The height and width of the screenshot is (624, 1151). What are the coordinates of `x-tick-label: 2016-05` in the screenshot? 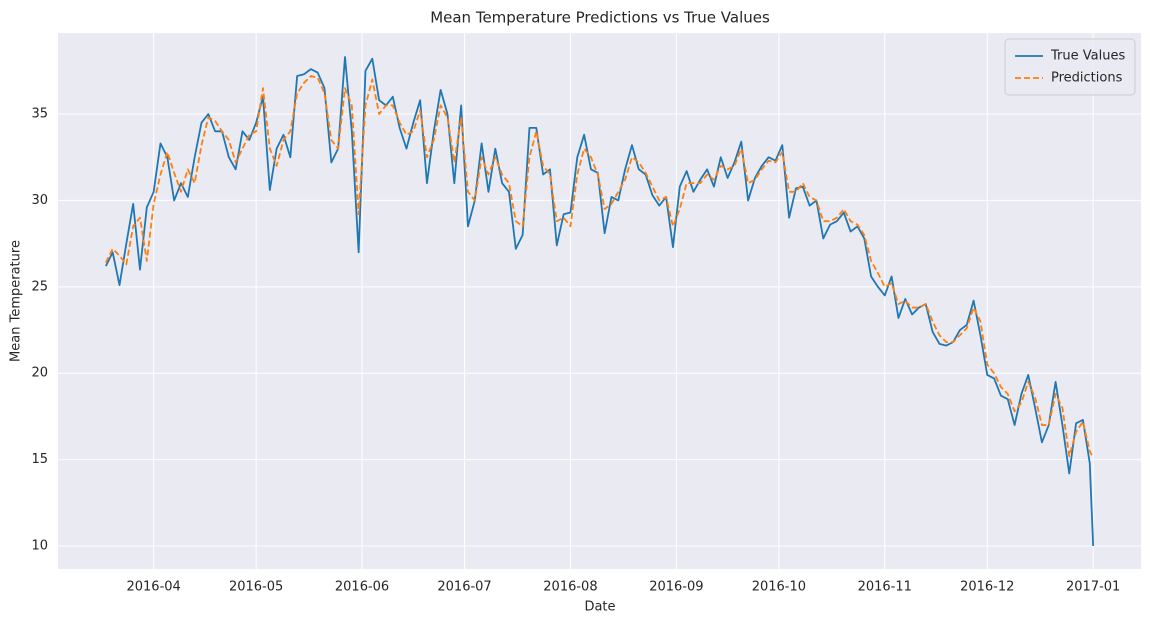 It's located at (256, 587).